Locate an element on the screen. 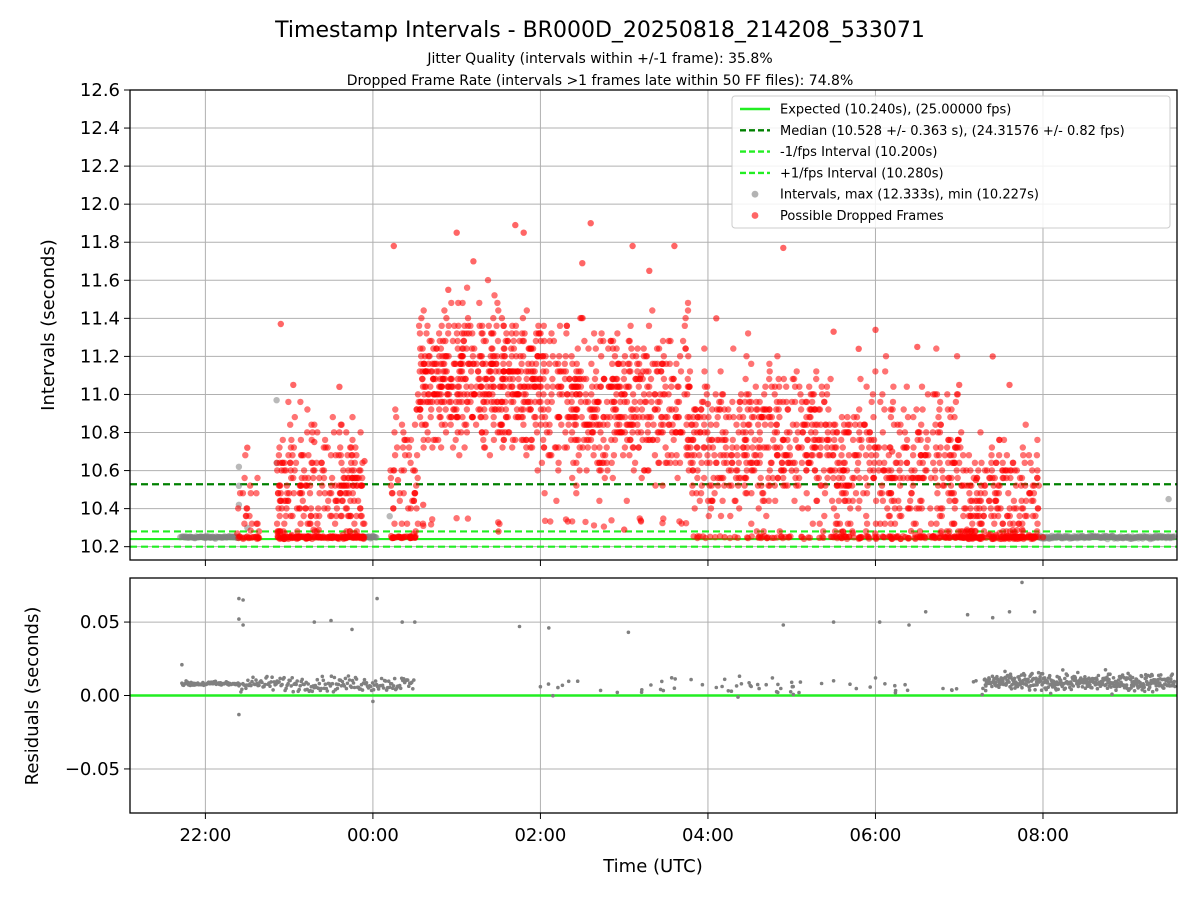 This screenshot has height=900, width=1200. legend-entry-label: Expected (10.240s), (25.00000 fps) is located at coordinates (895, 110).